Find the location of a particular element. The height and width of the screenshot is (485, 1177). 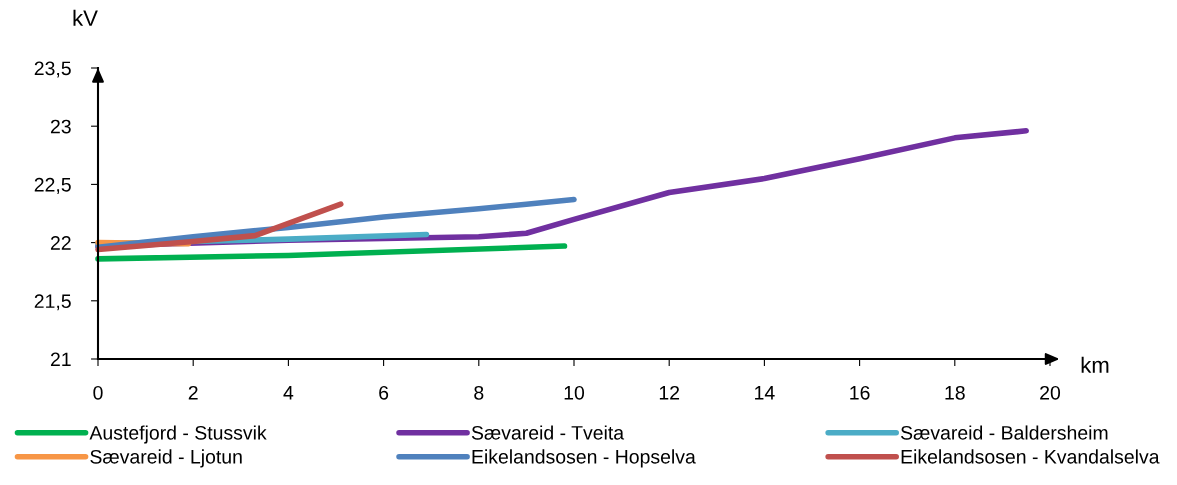

x-tick-label: 16 is located at coordinates (860, 392).